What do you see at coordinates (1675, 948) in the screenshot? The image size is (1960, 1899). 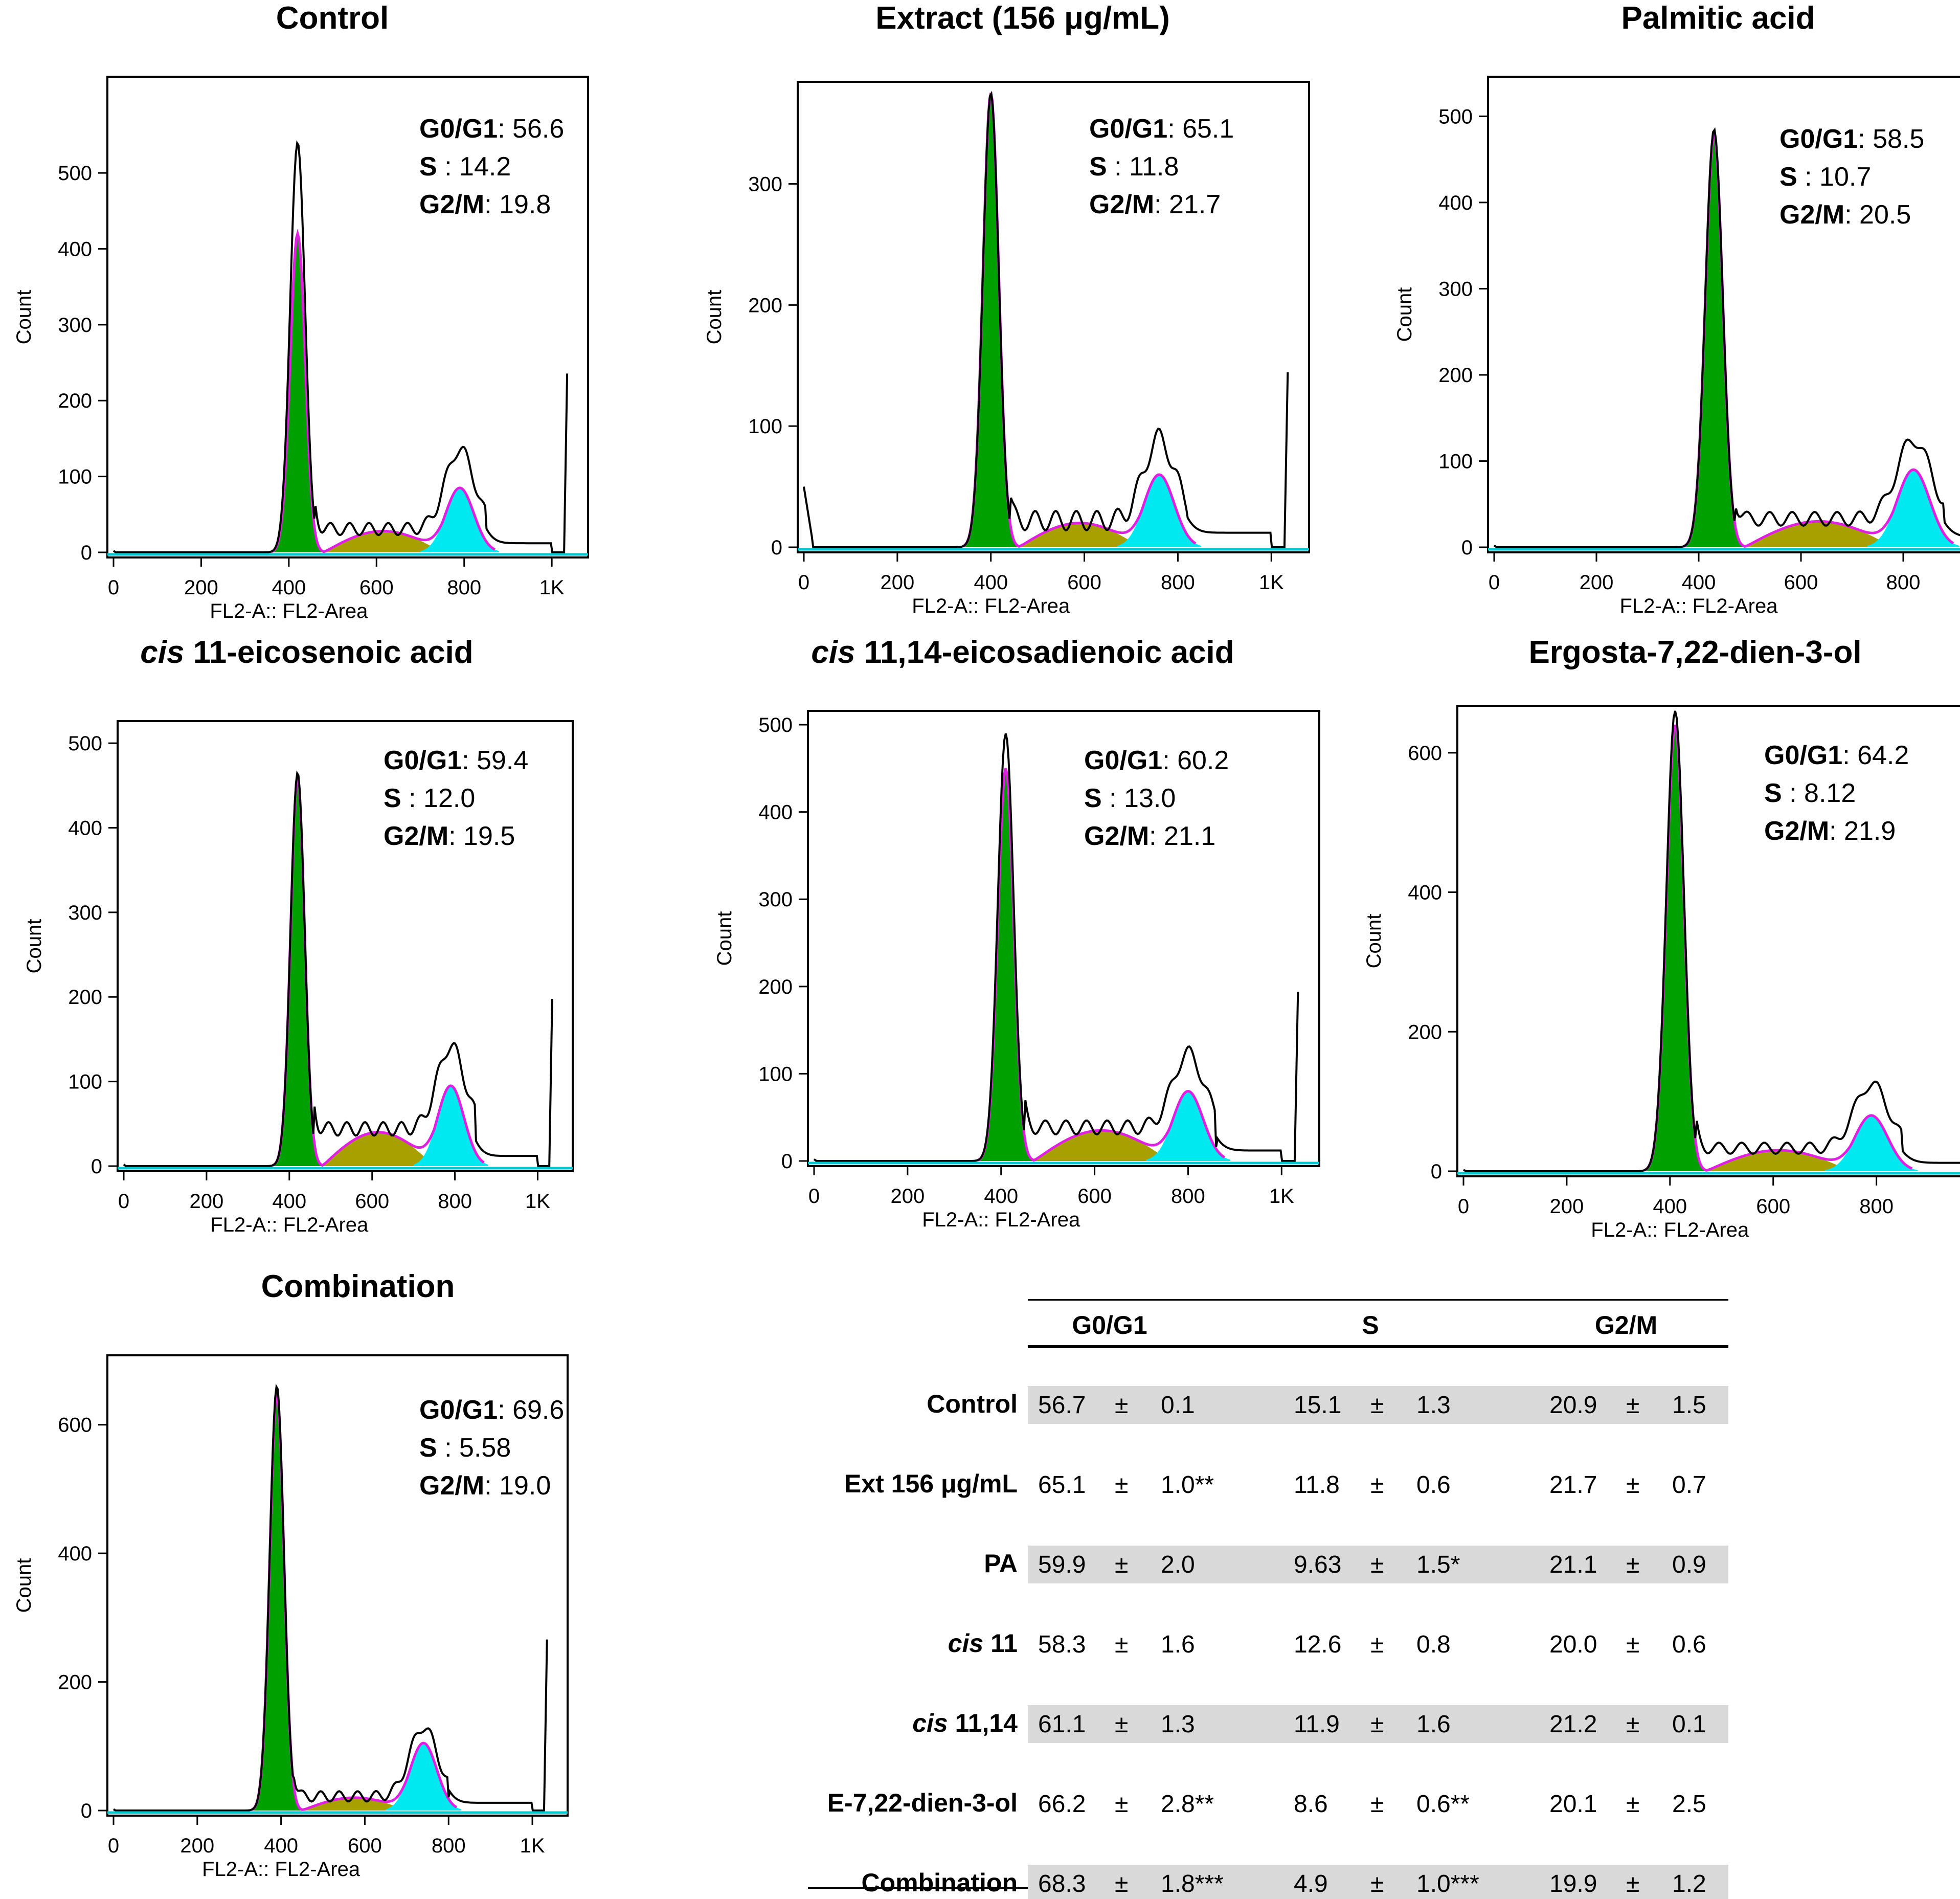 I see `g0g1-peak-area` at bounding box center [1675, 948].